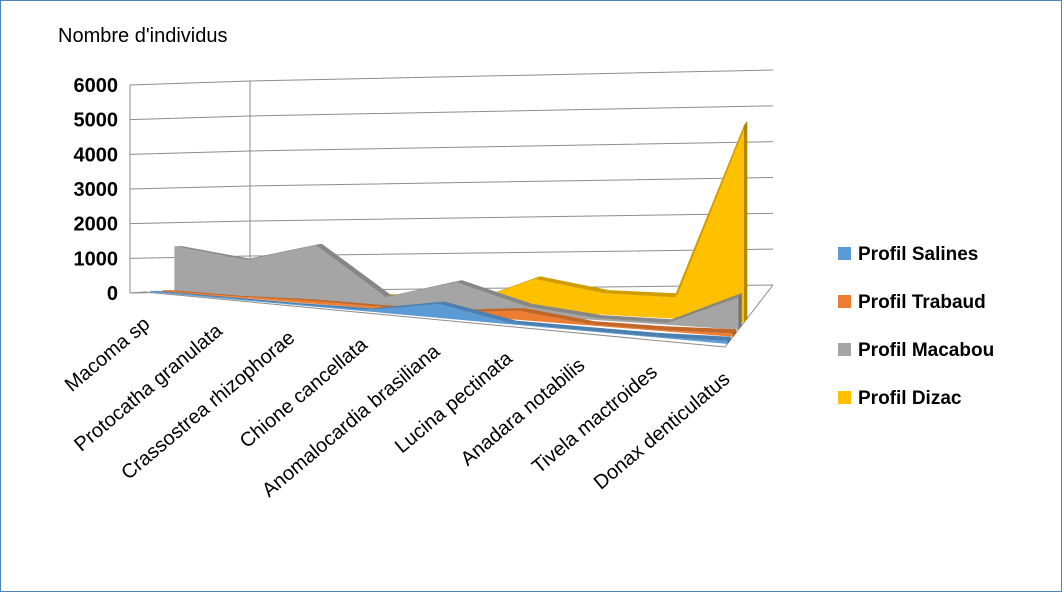  I want to click on legend-item: Profil Trabaud, so click(912, 302).